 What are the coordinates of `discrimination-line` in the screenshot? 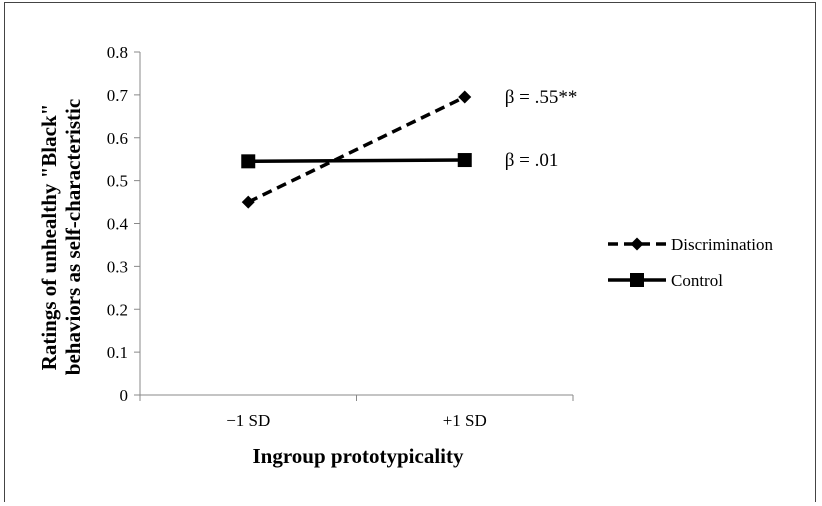 It's located at (356, 149).